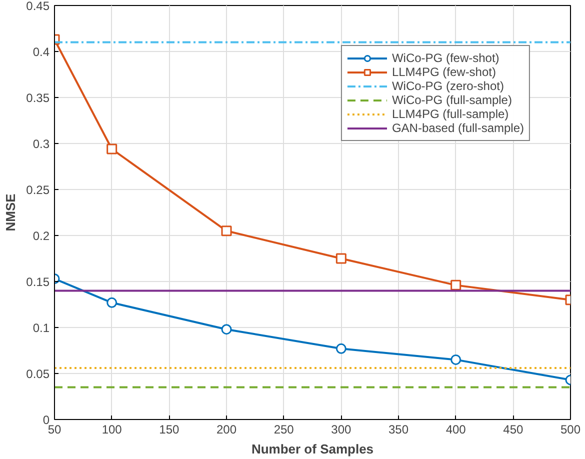 This screenshot has width=585, height=459. I want to click on x-tick-label: 200, so click(226, 429).